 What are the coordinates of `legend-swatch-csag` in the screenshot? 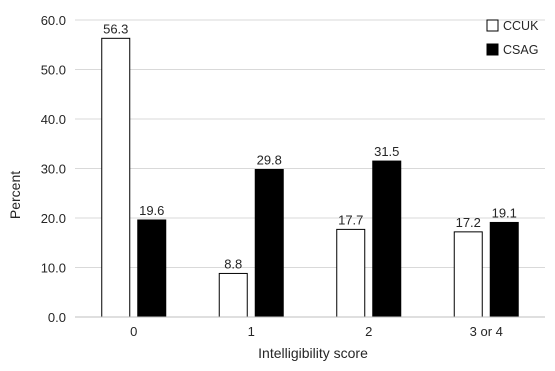 It's located at (492, 49).